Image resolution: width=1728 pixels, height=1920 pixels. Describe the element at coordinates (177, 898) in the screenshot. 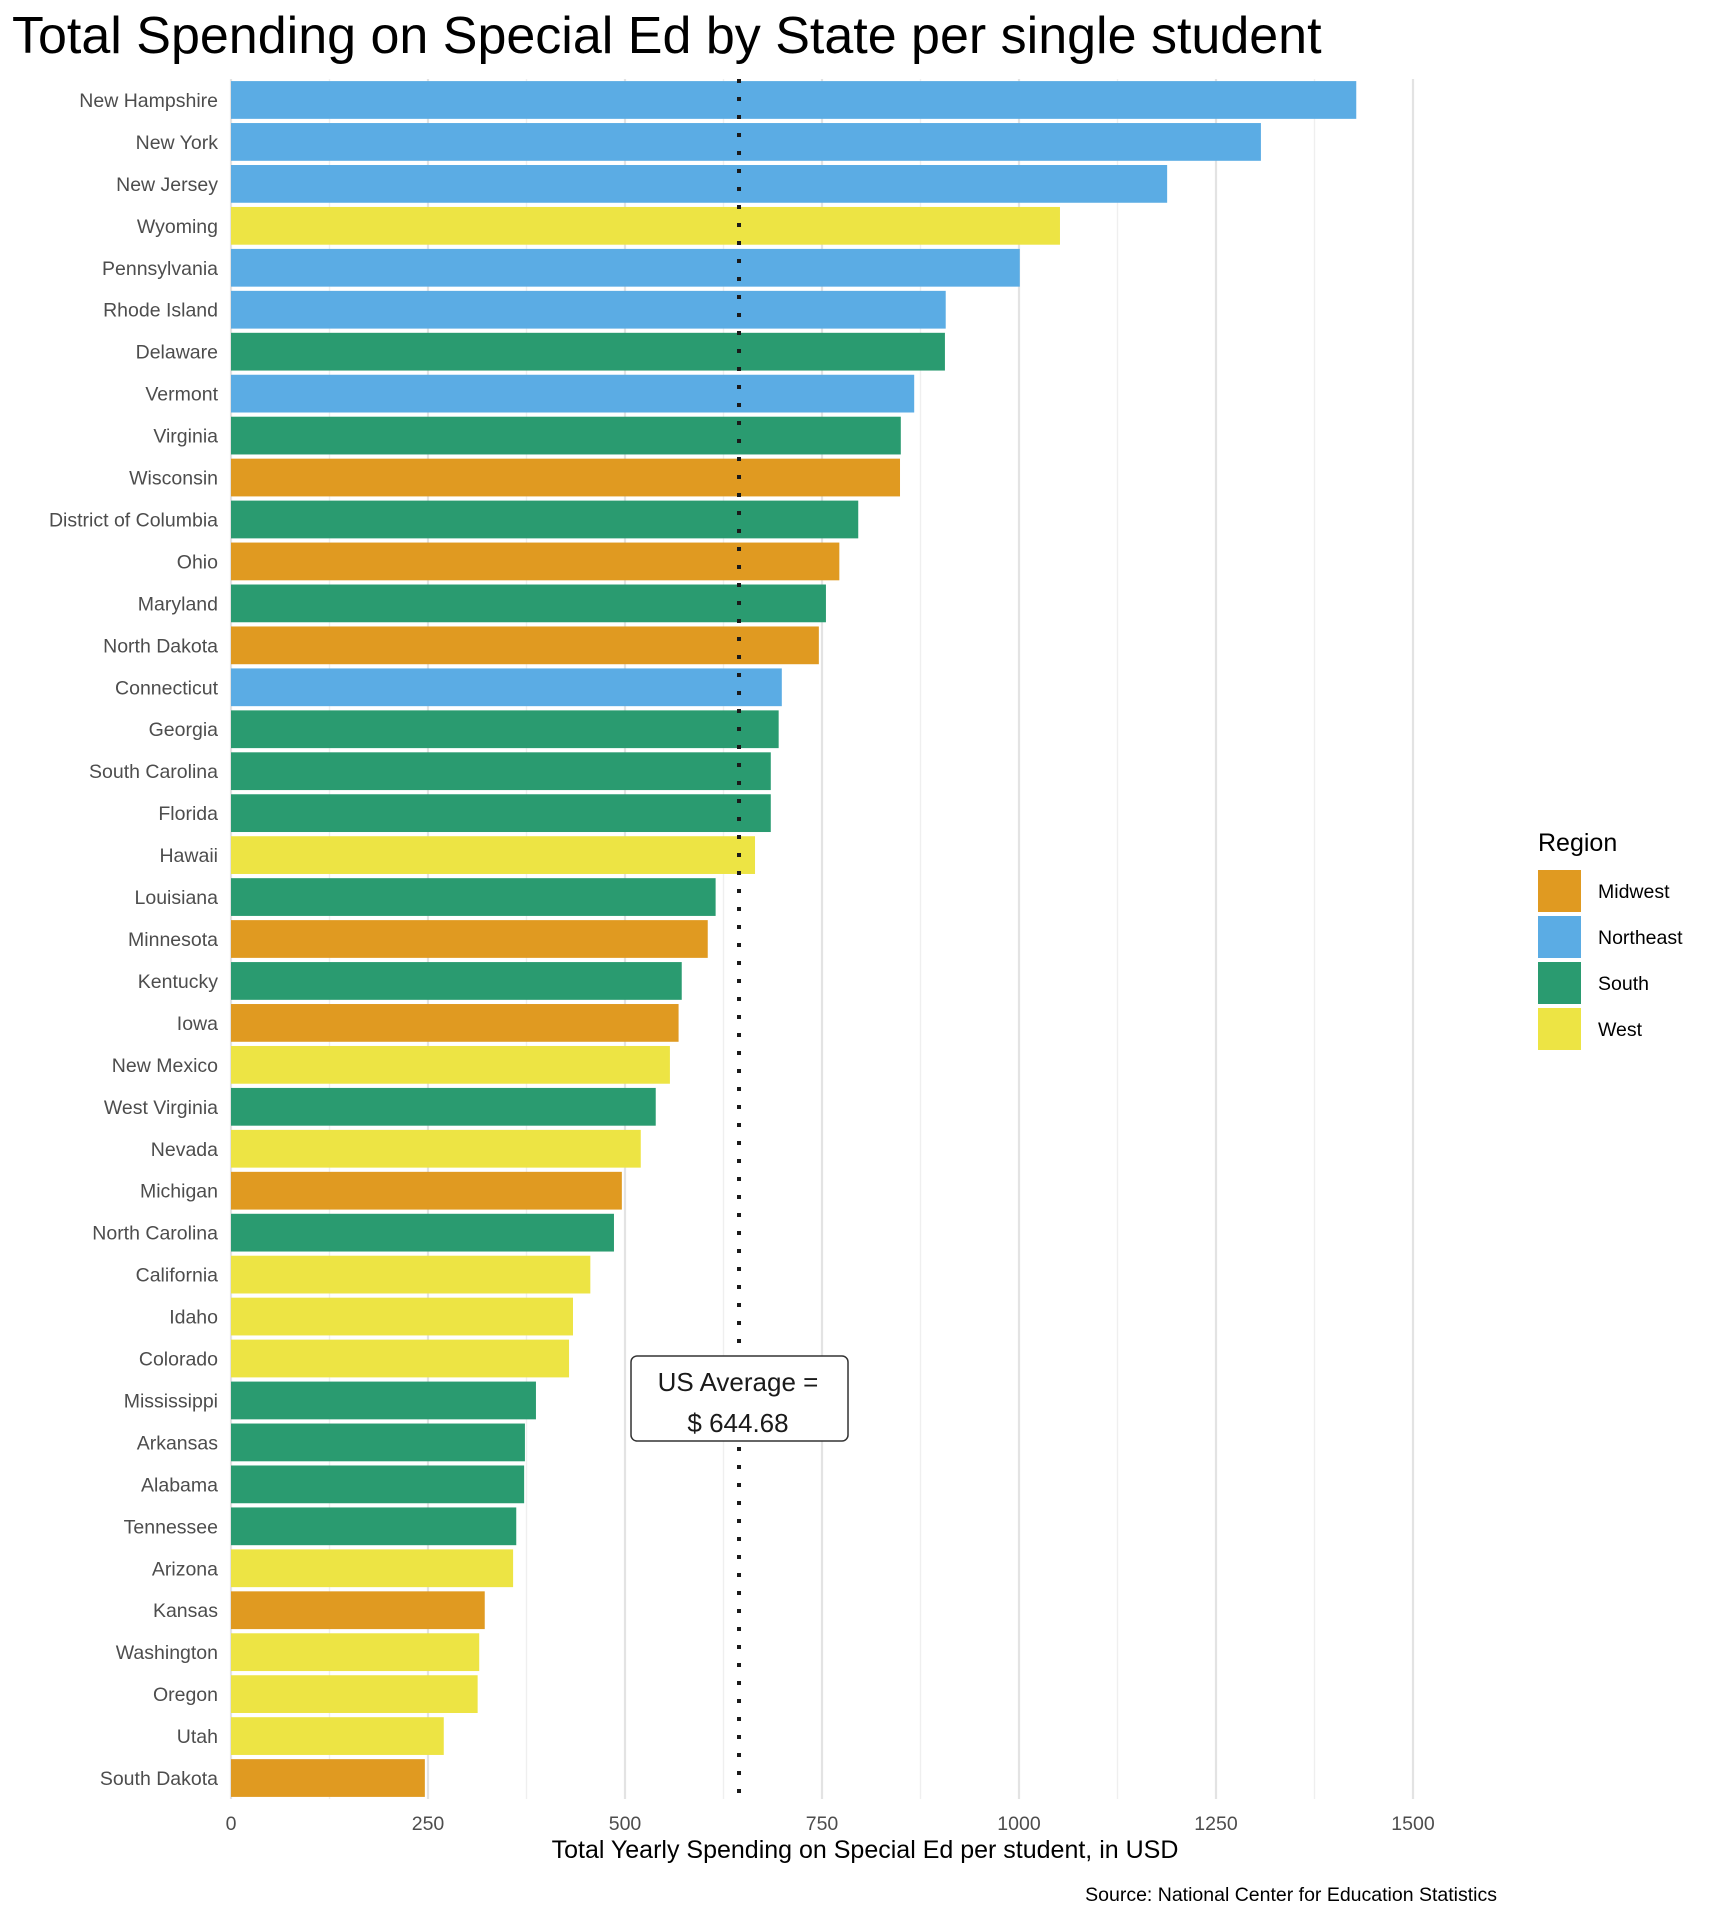

I see `y-axis-label: Louisiana` at that location.